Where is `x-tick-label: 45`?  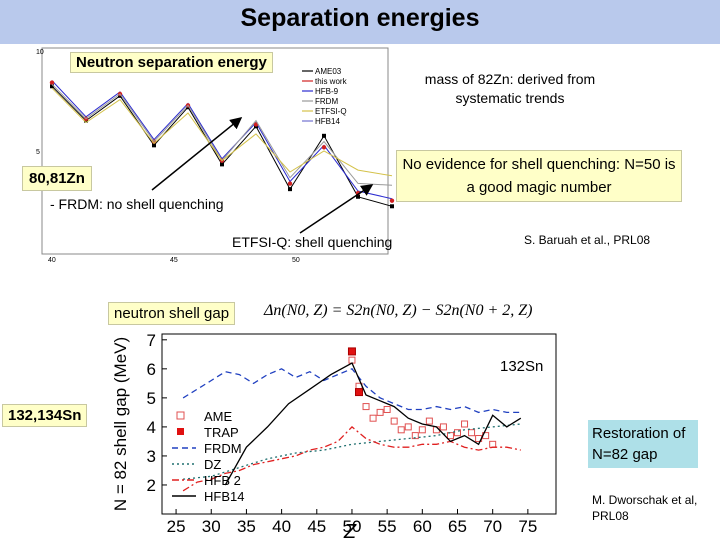
x-tick-label: 45 is located at coordinates (316, 526).